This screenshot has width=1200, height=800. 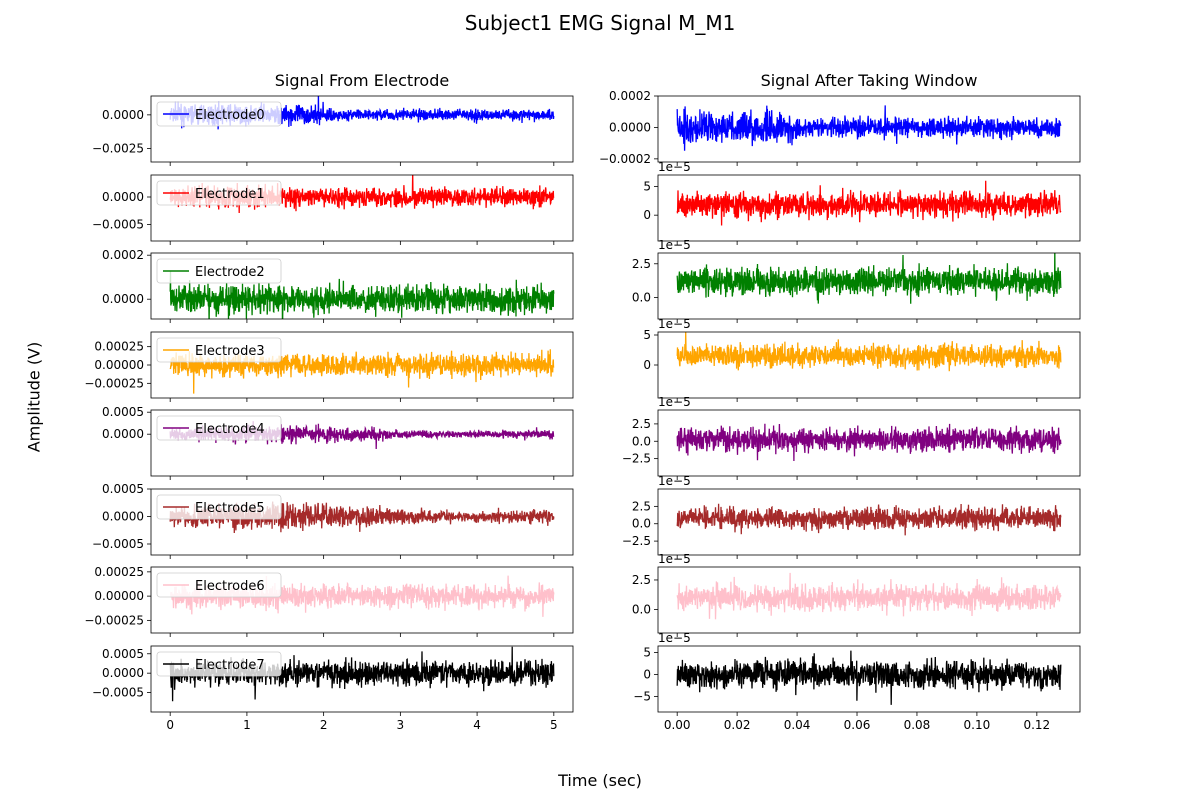 I want to click on figure-xlabel: Time (sec), so click(x=600, y=780).